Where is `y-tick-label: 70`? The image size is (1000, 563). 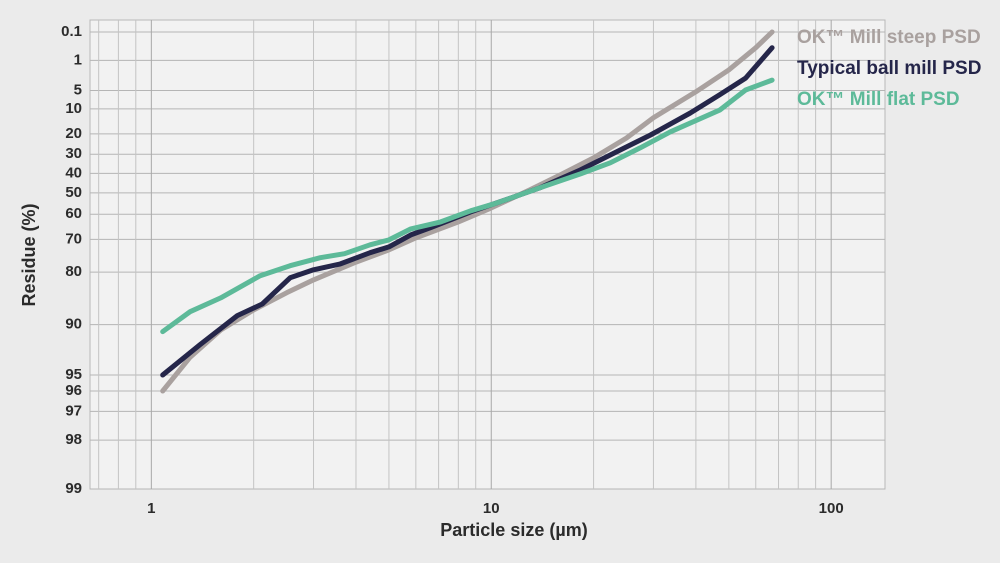 y-tick-label: 70 is located at coordinates (73, 238).